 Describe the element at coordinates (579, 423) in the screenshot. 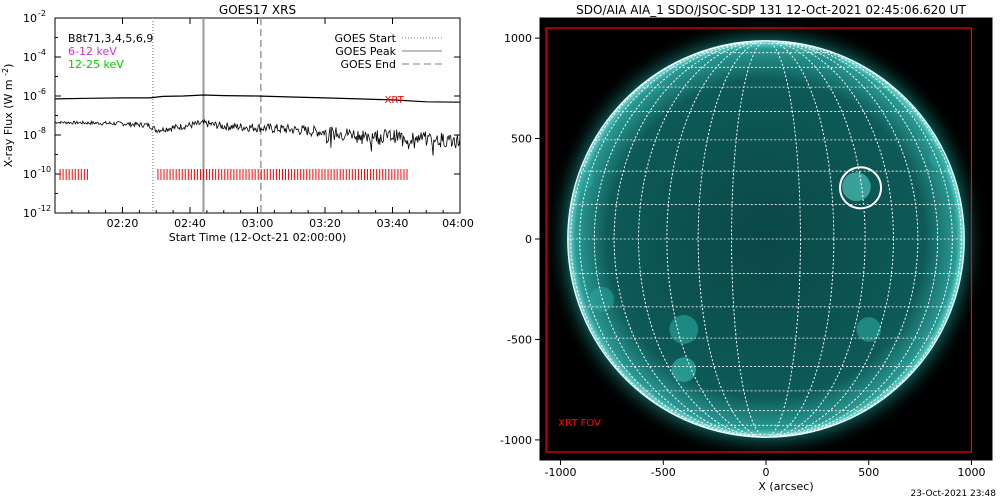

I see `xrt-fov-label: XRT FOV` at that location.